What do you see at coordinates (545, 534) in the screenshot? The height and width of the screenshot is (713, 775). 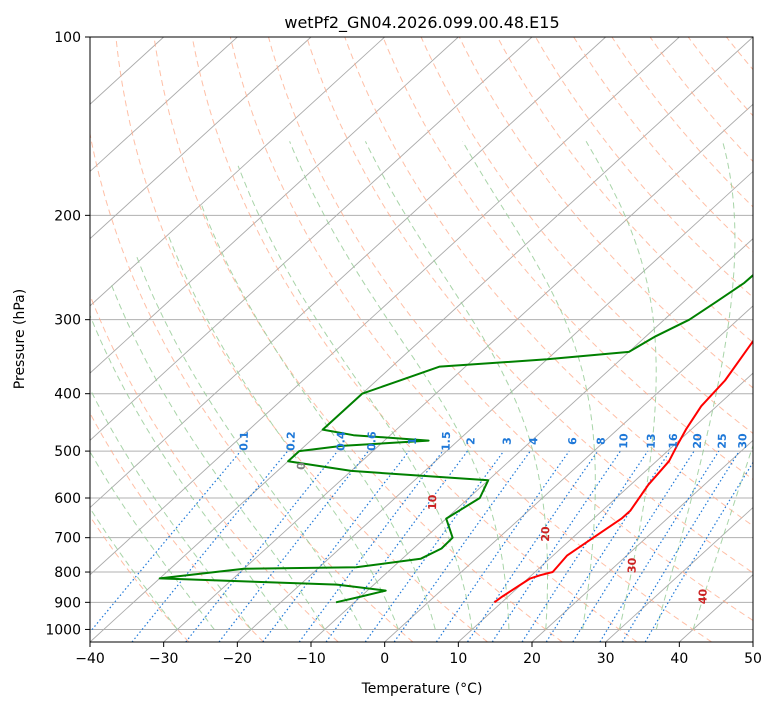 I see `moist-adiabat-label: 20` at bounding box center [545, 534].